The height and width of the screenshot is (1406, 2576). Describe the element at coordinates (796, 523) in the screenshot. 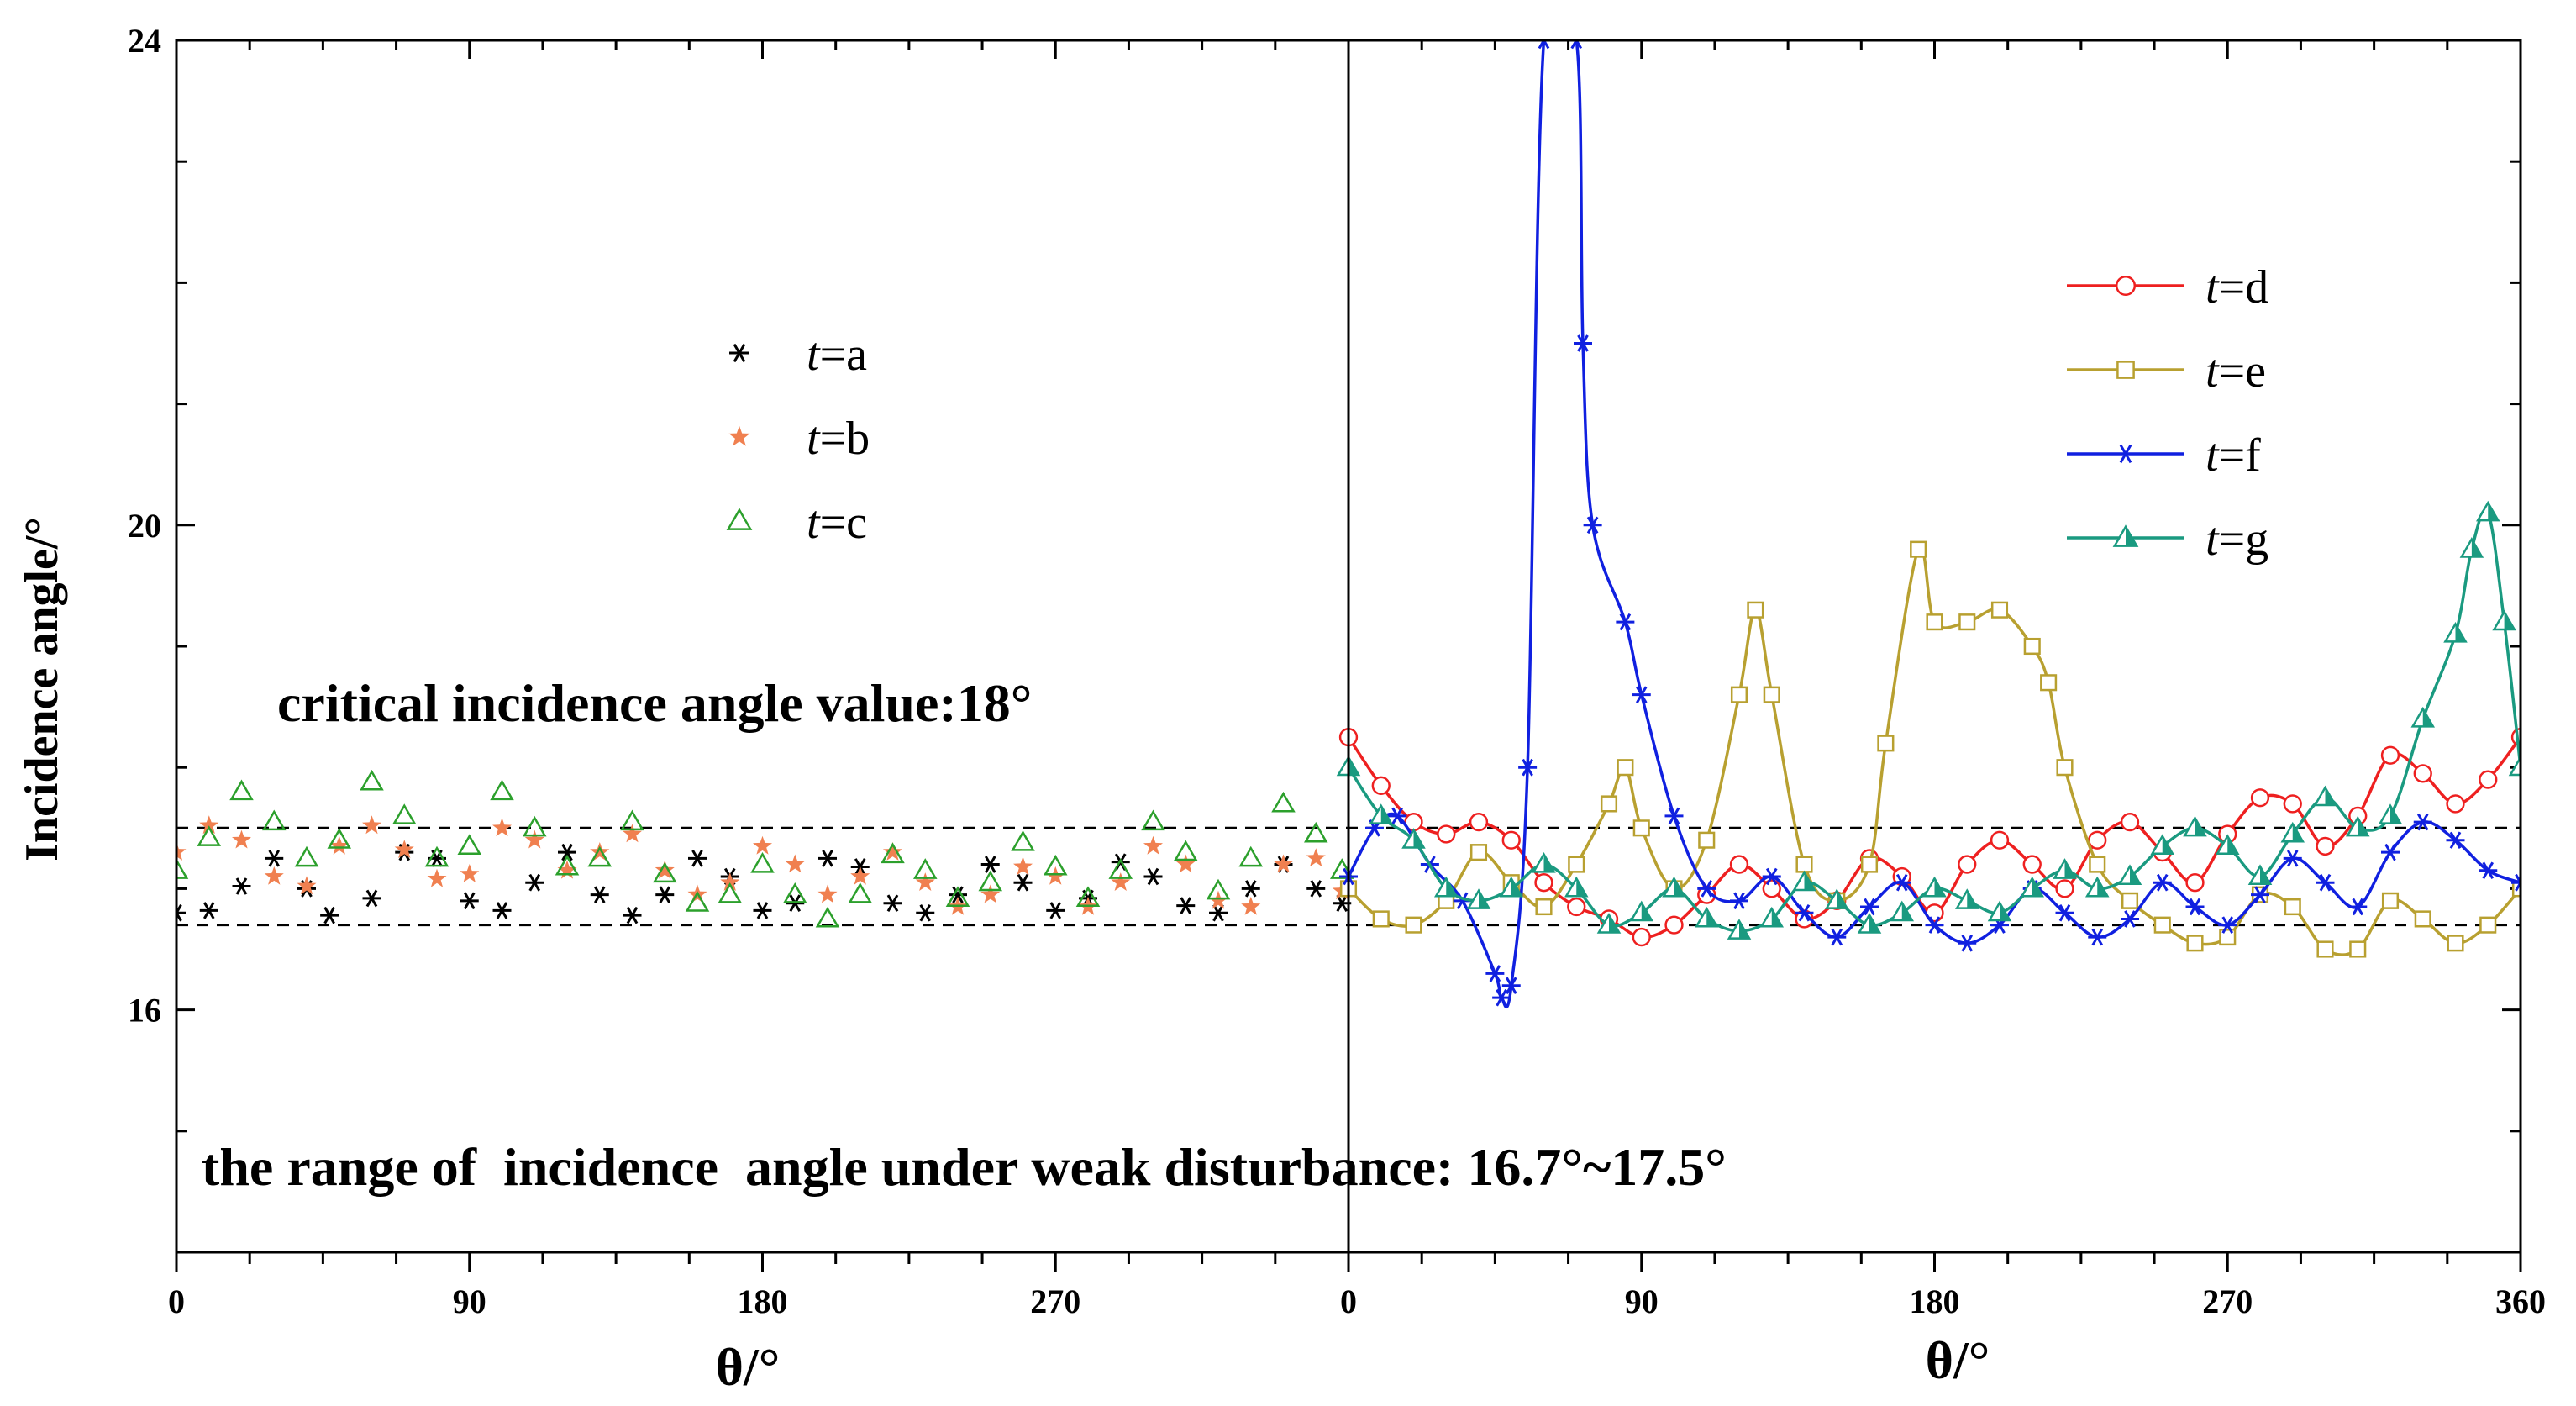

I see `legend-item-c: t=c` at that location.